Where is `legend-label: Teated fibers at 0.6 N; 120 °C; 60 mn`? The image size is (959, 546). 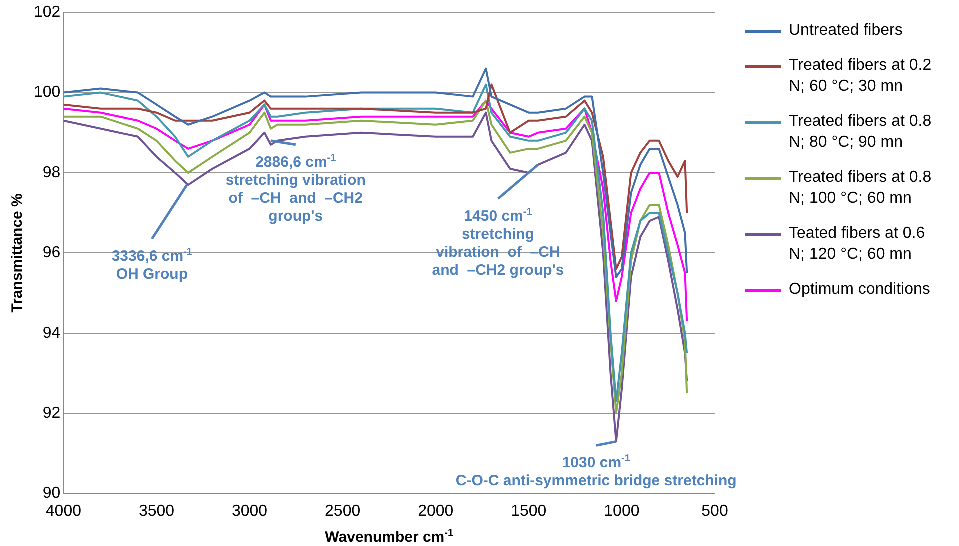
legend-label: Teated fibers at 0.6 N; 120 °C; 60 mn is located at coordinates (857, 244).